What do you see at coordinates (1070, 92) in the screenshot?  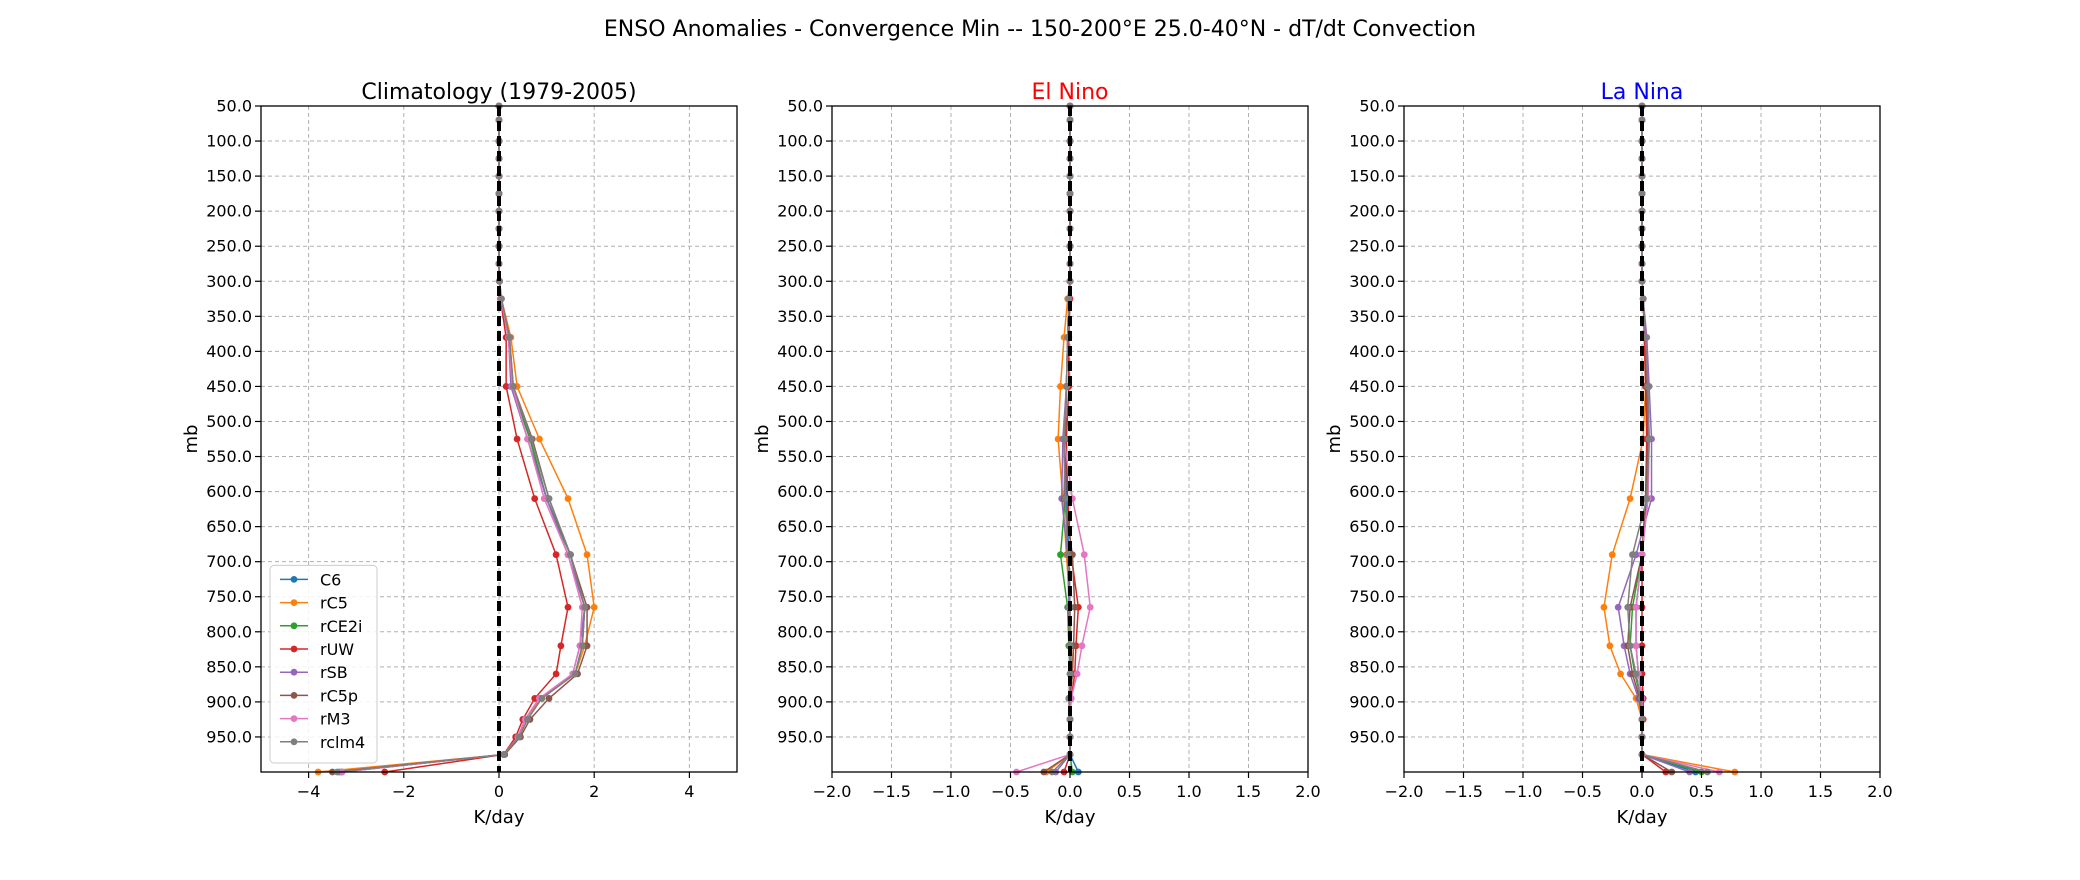 I see `chart-title: El Nino` at bounding box center [1070, 92].